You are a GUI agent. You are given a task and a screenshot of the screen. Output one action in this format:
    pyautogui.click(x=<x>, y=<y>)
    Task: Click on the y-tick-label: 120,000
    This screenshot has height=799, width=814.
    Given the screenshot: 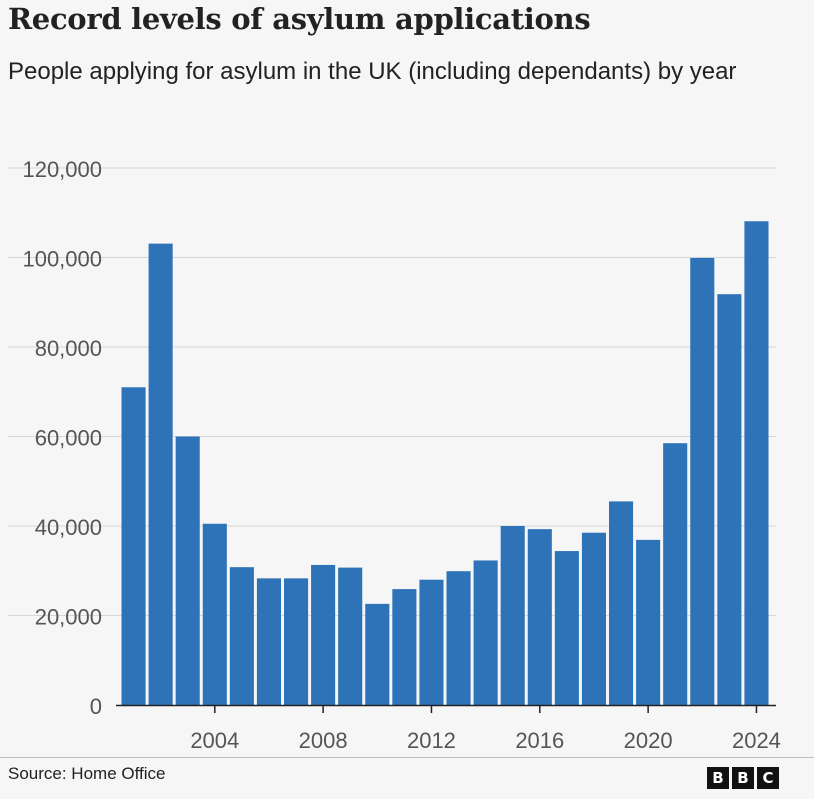 What is the action you would take?
    pyautogui.click(x=62, y=169)
    